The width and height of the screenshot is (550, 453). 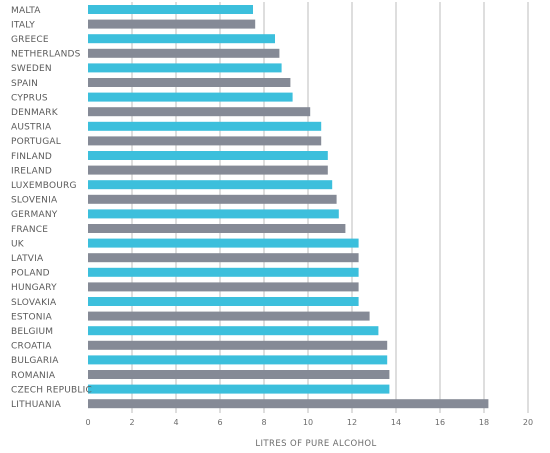 What do you see at coordinates (189, 82) in the screenshot?
I see `bar-spain` at bounding box center [189, 82].